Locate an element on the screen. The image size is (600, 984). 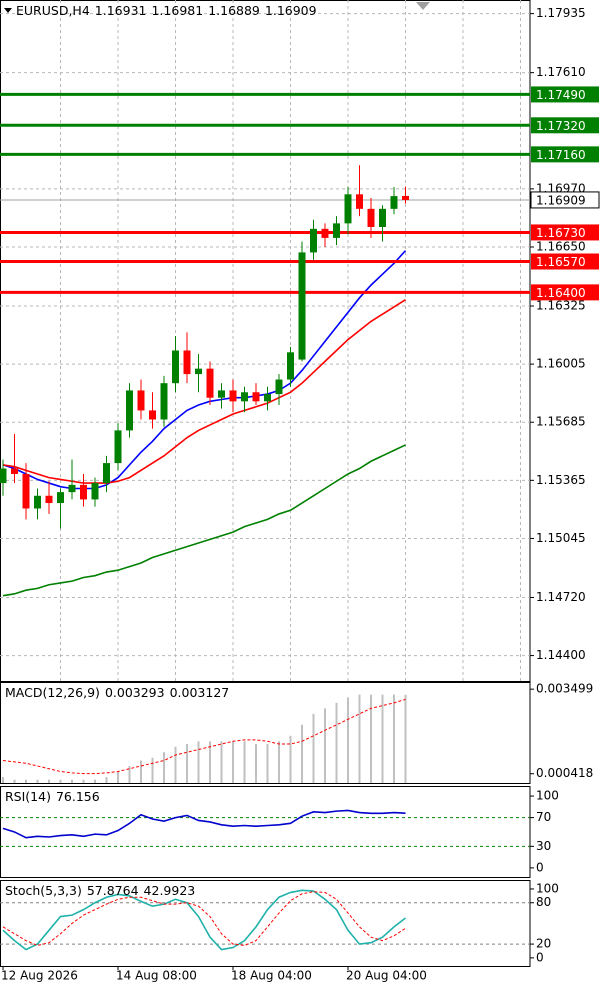
y-tick-label: 70 is located at coordinates (543, 817).